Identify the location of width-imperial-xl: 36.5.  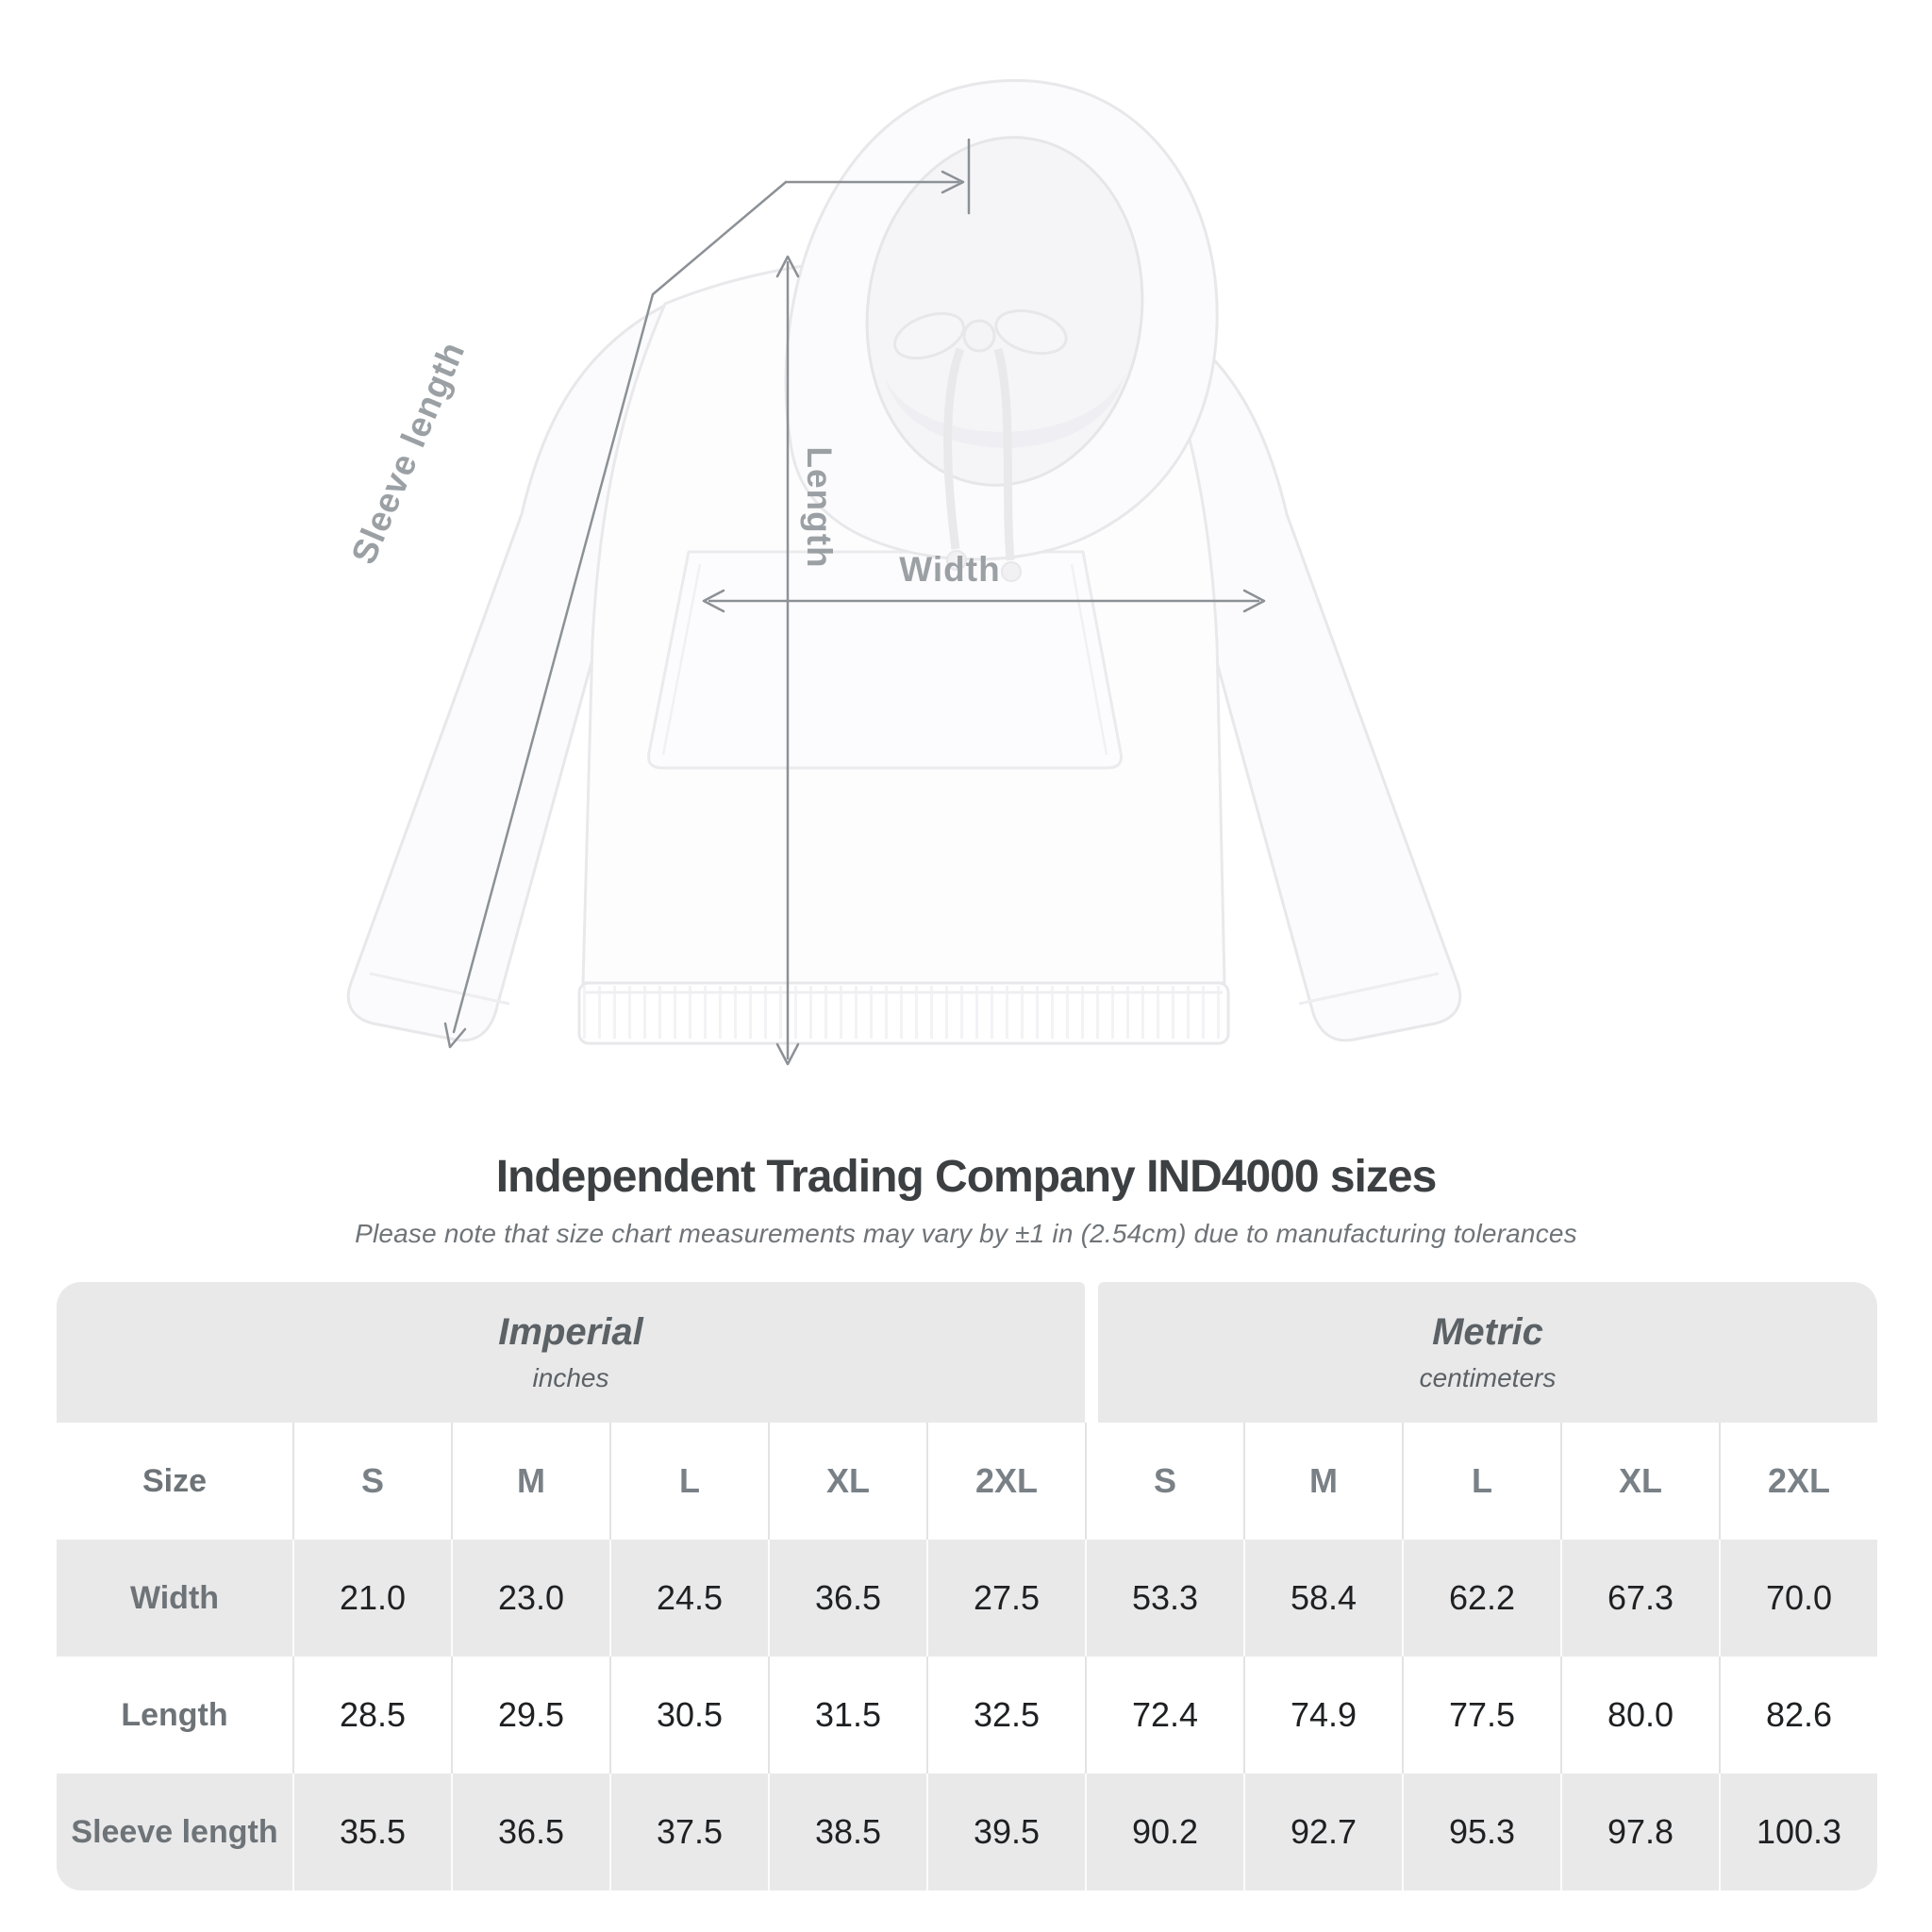
(847, 1598).